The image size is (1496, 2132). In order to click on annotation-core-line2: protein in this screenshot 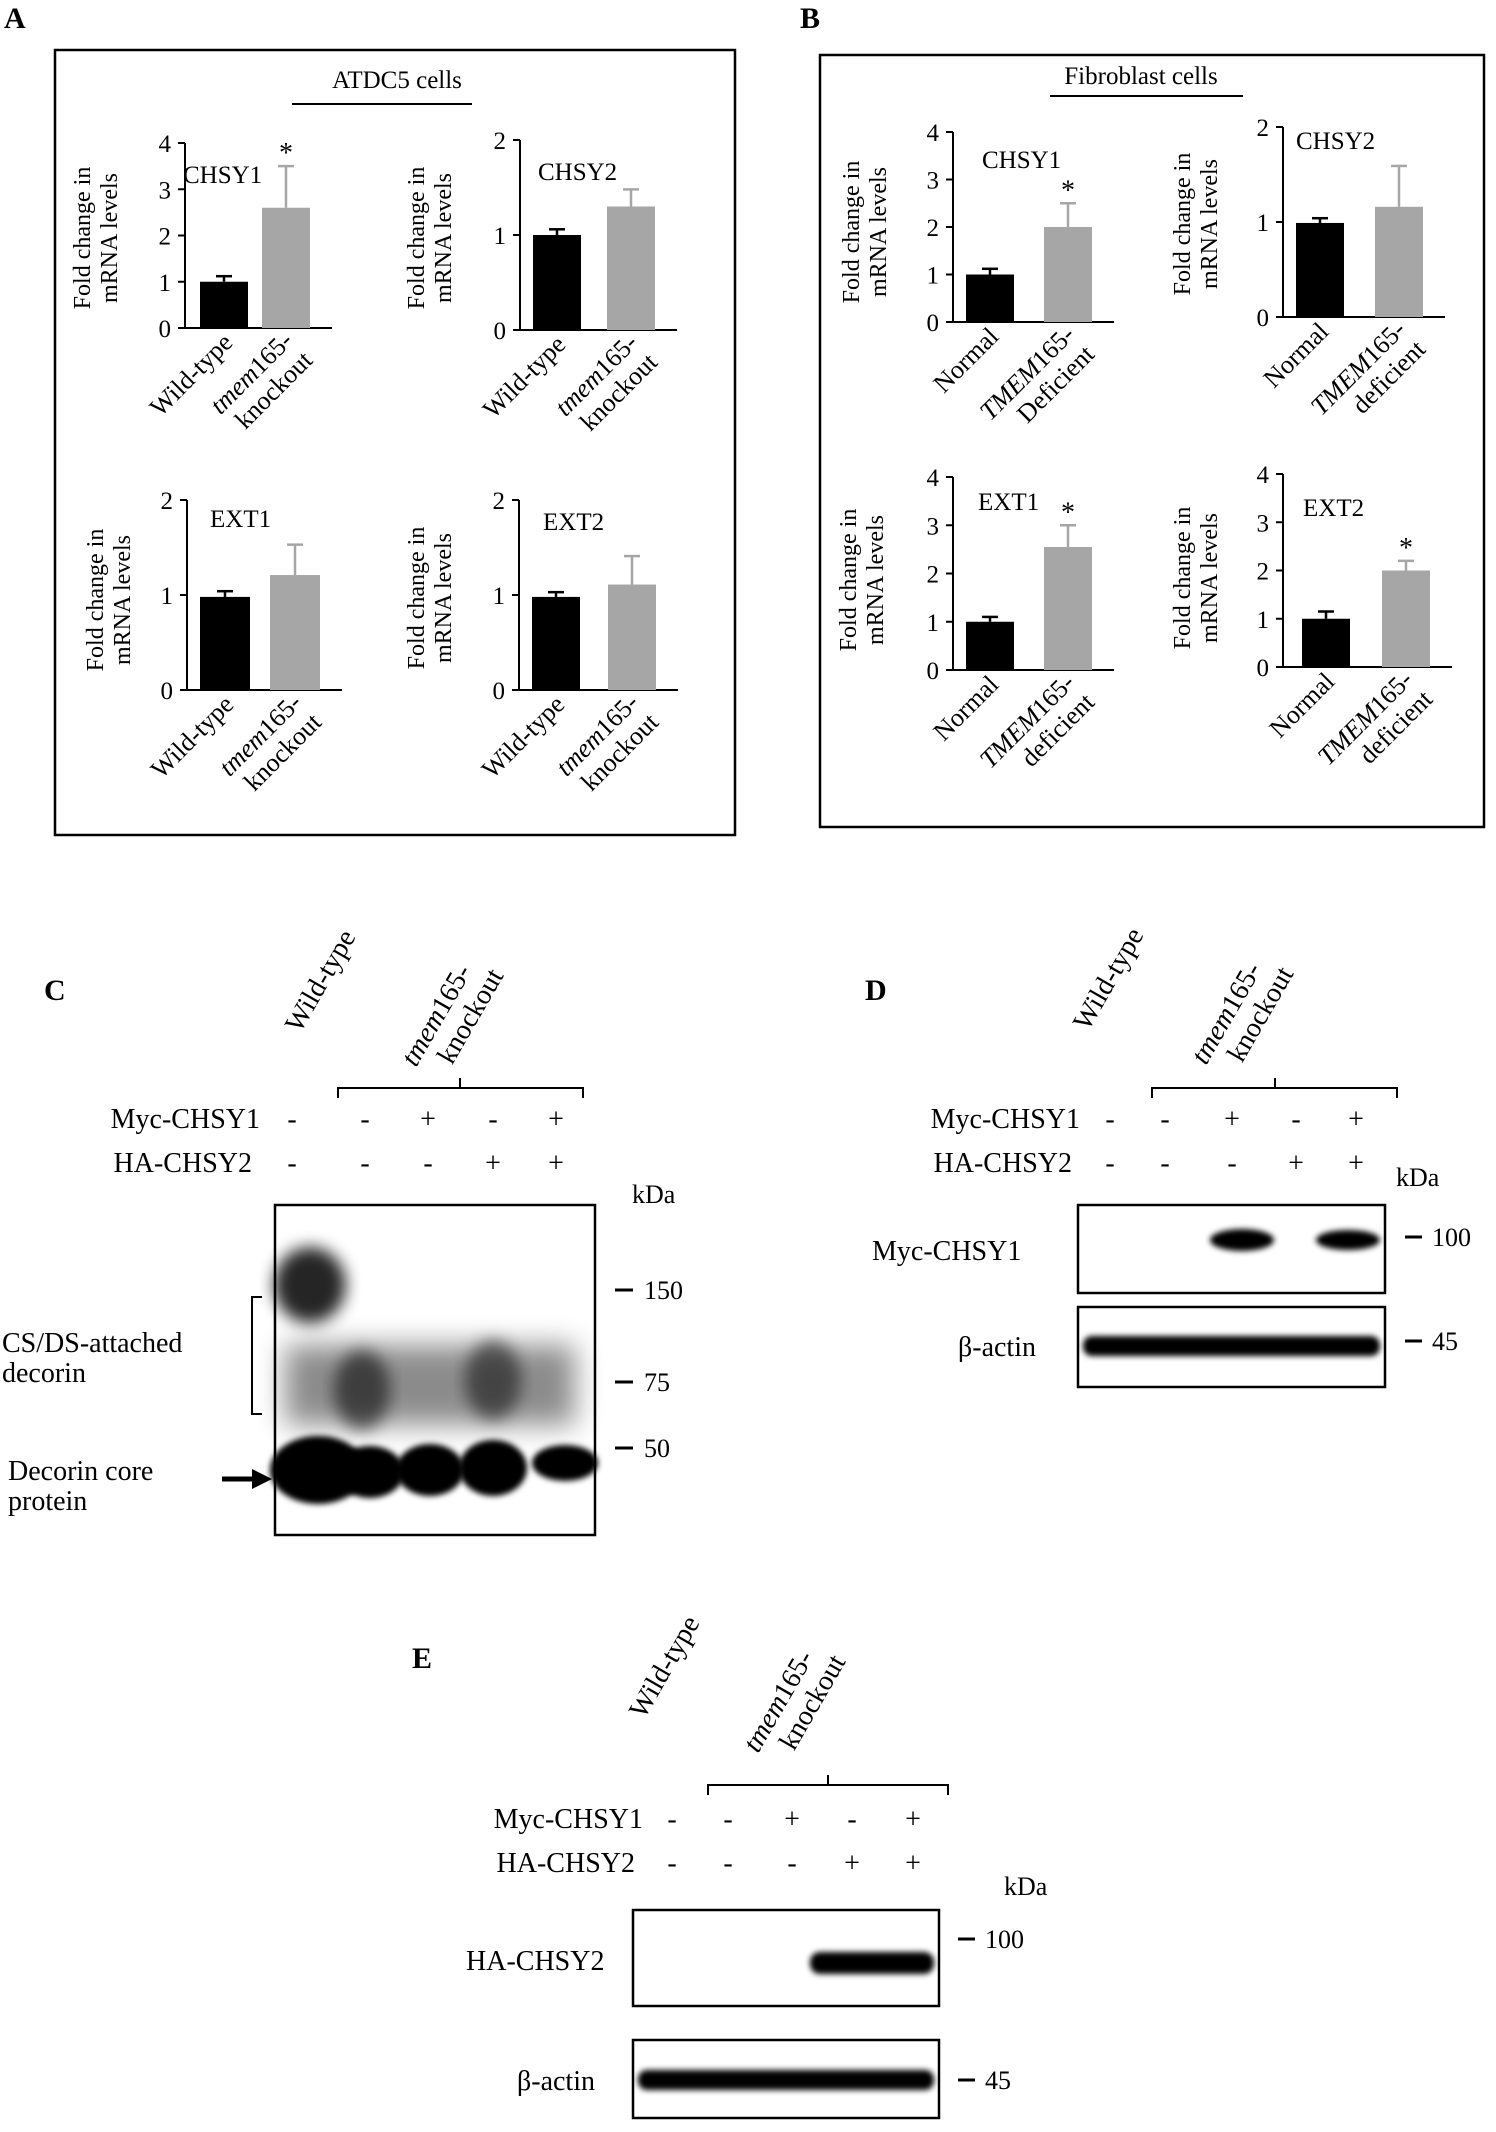, I will do `click(47, 1501)`.